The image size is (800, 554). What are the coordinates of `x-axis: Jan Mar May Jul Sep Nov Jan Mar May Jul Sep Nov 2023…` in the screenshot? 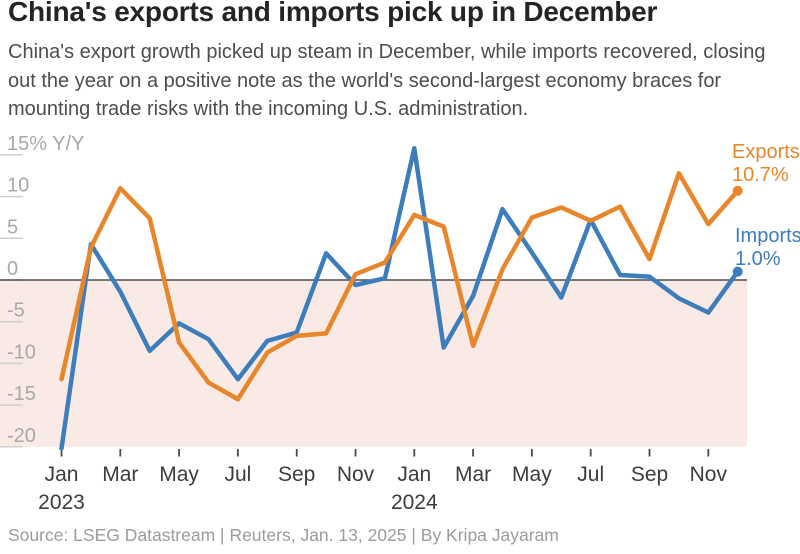 It's located at (382, 481).